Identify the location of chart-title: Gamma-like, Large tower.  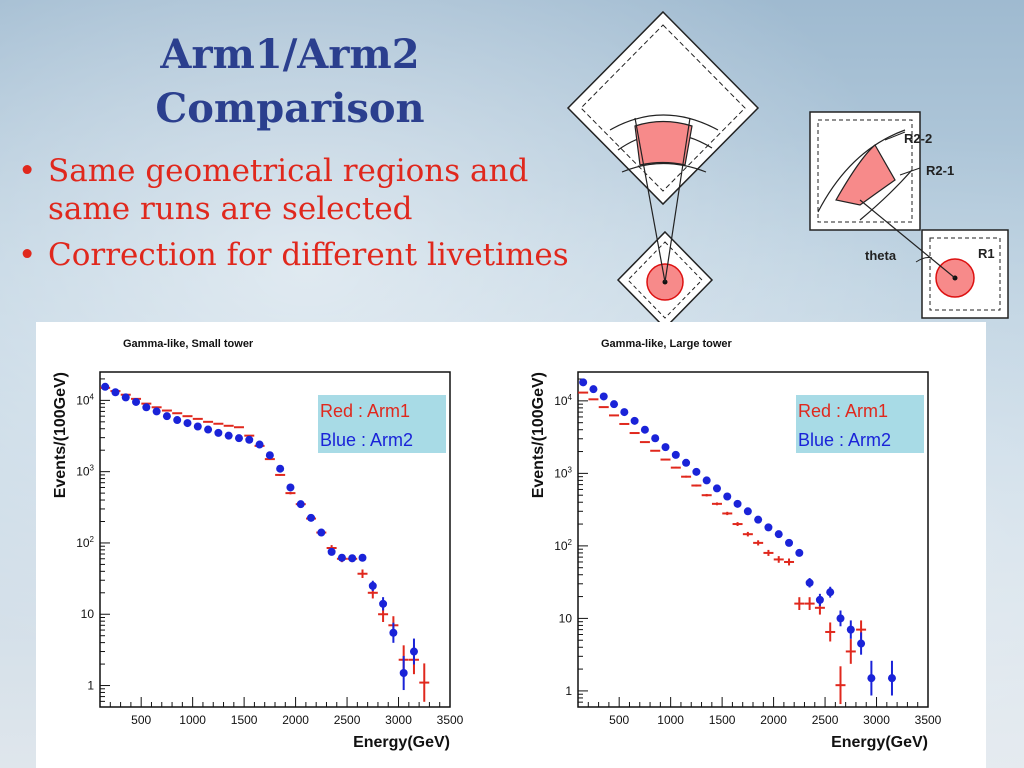
(667, 344).